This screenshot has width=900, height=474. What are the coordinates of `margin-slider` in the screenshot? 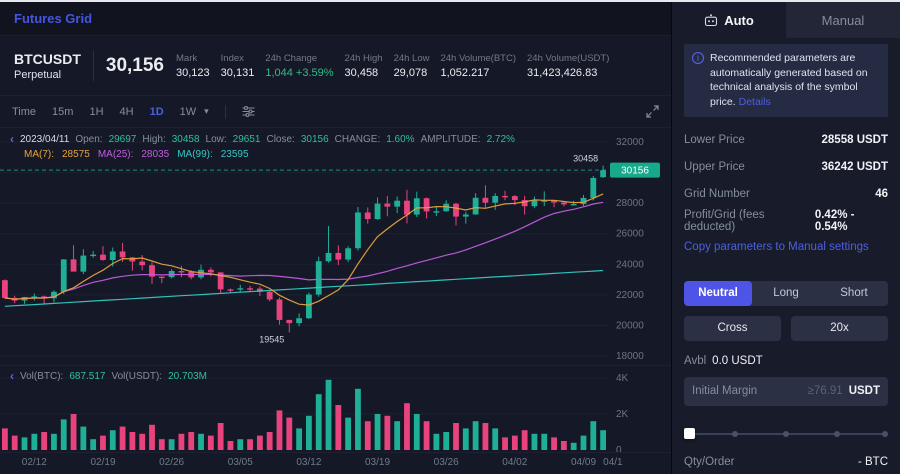 It's located at (786, 433).